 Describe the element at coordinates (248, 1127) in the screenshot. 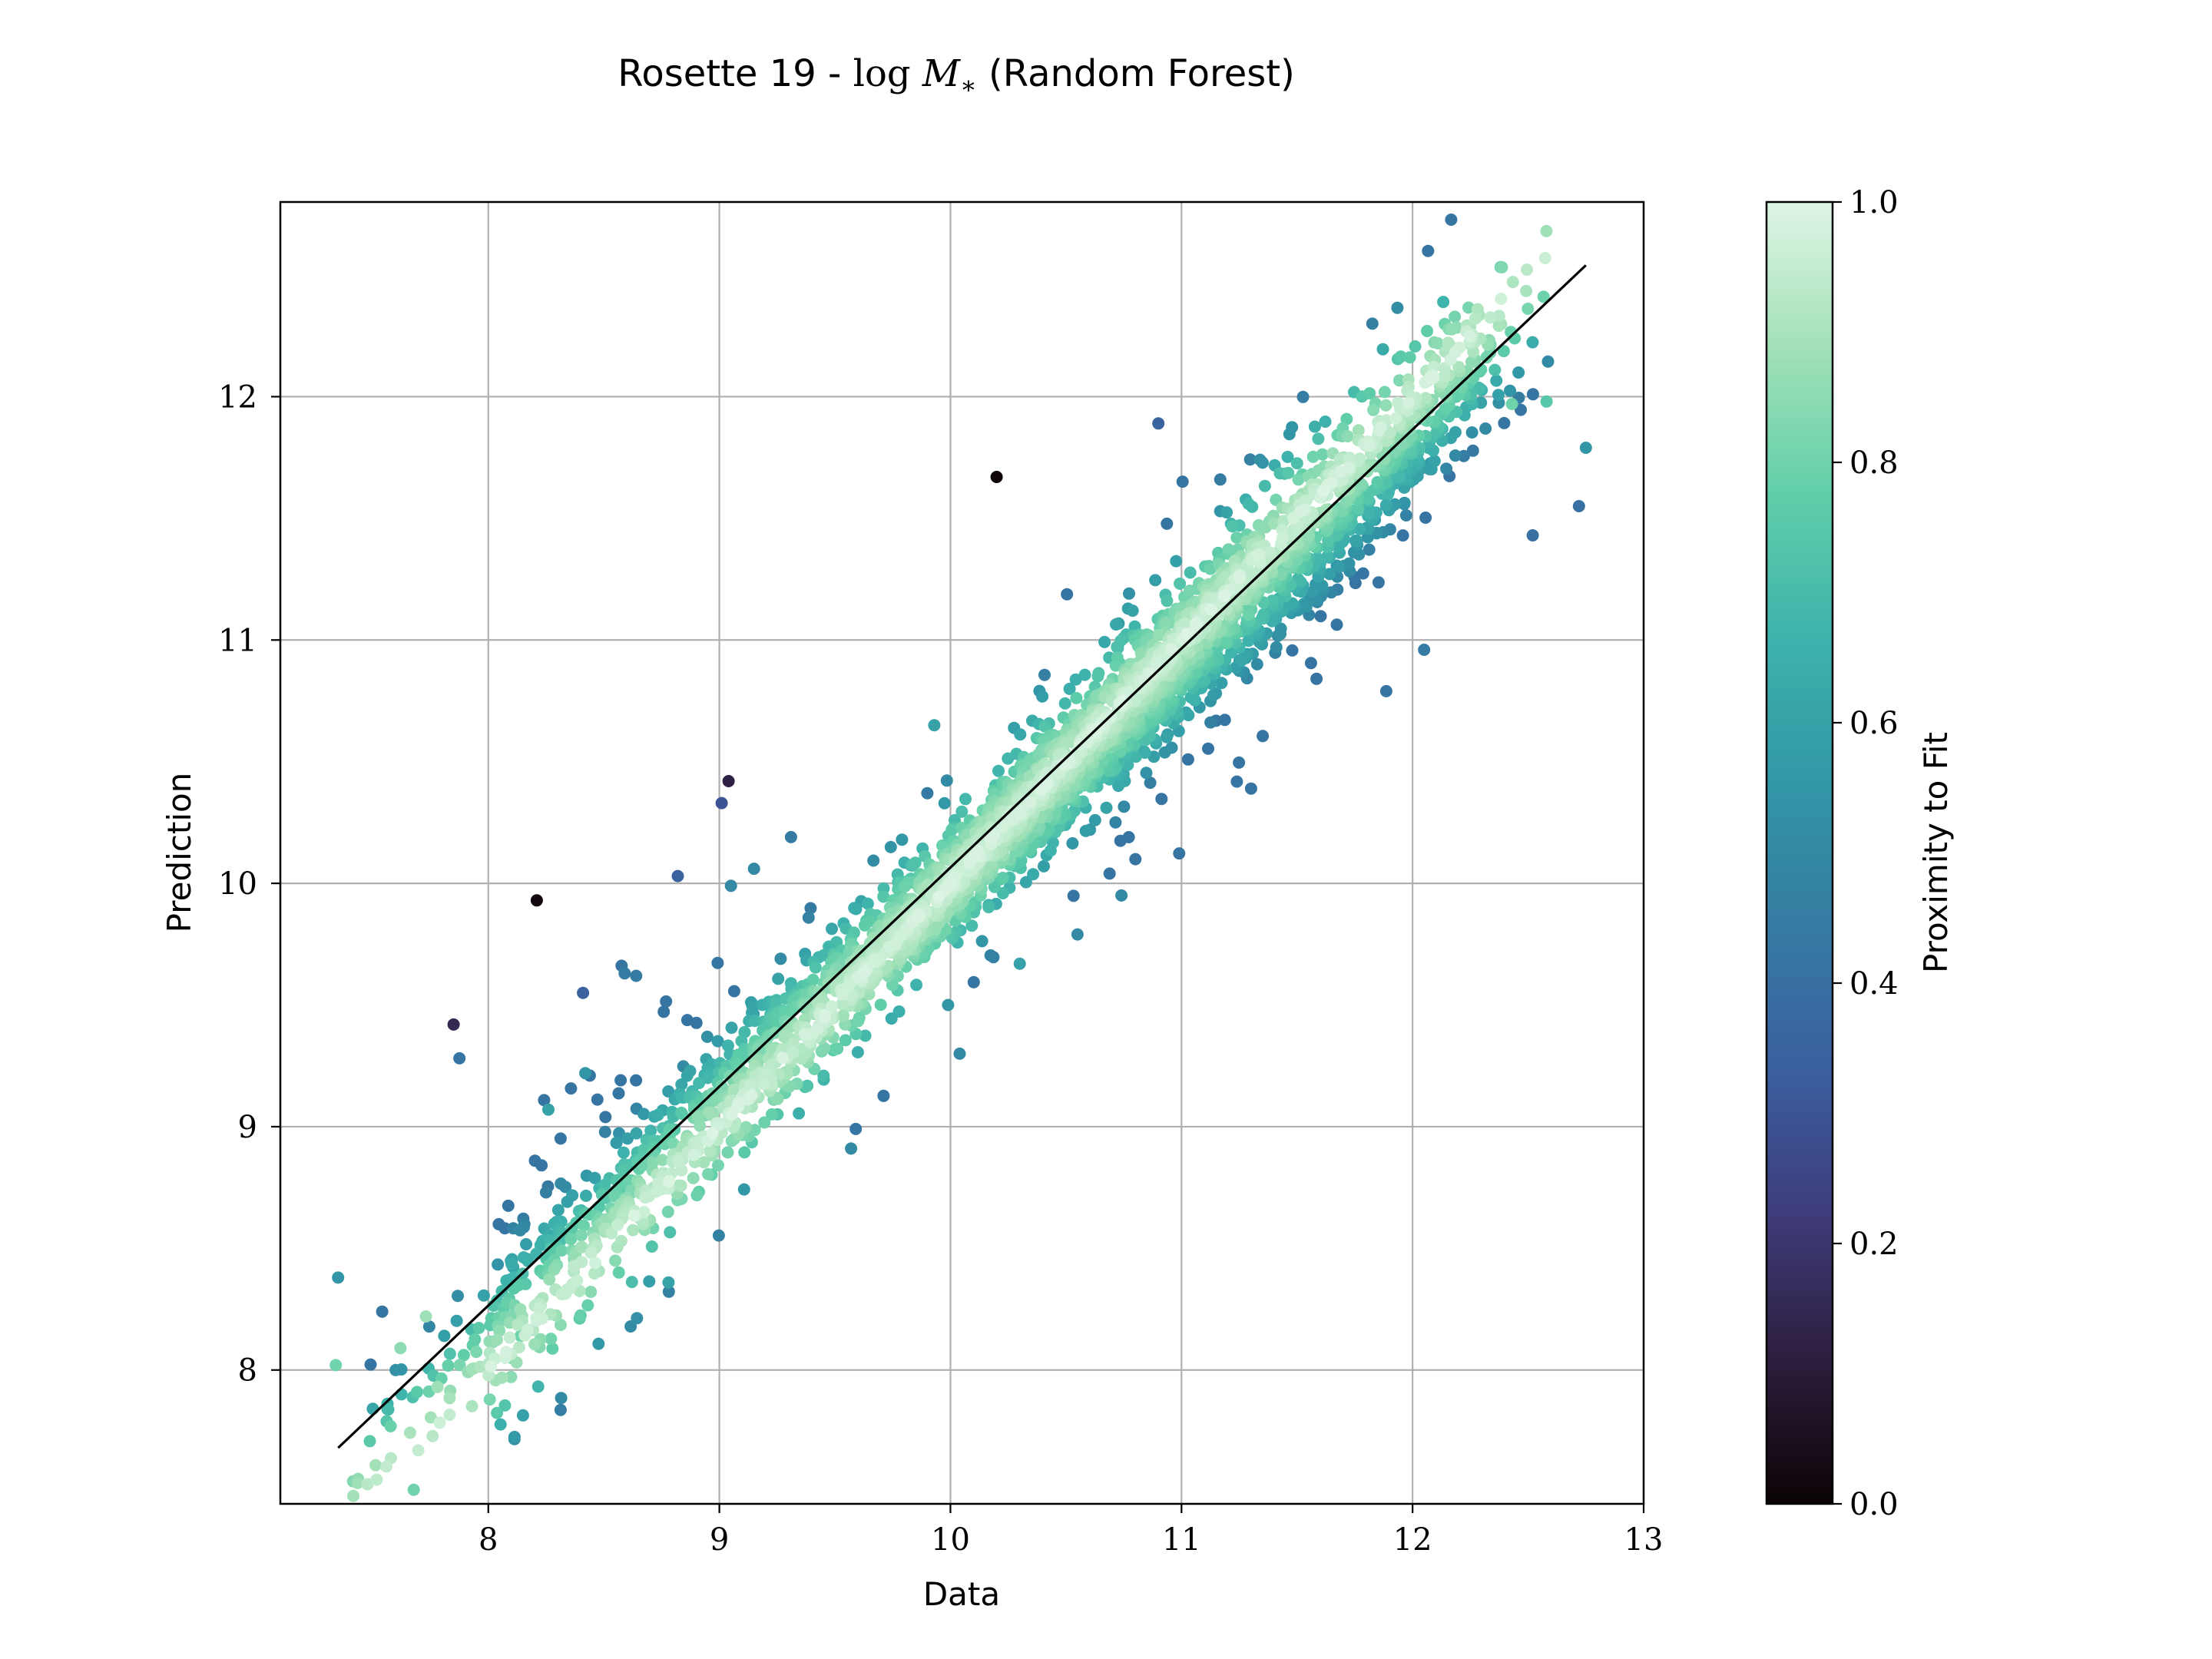

I see `y-tick-label: 9` at that location.